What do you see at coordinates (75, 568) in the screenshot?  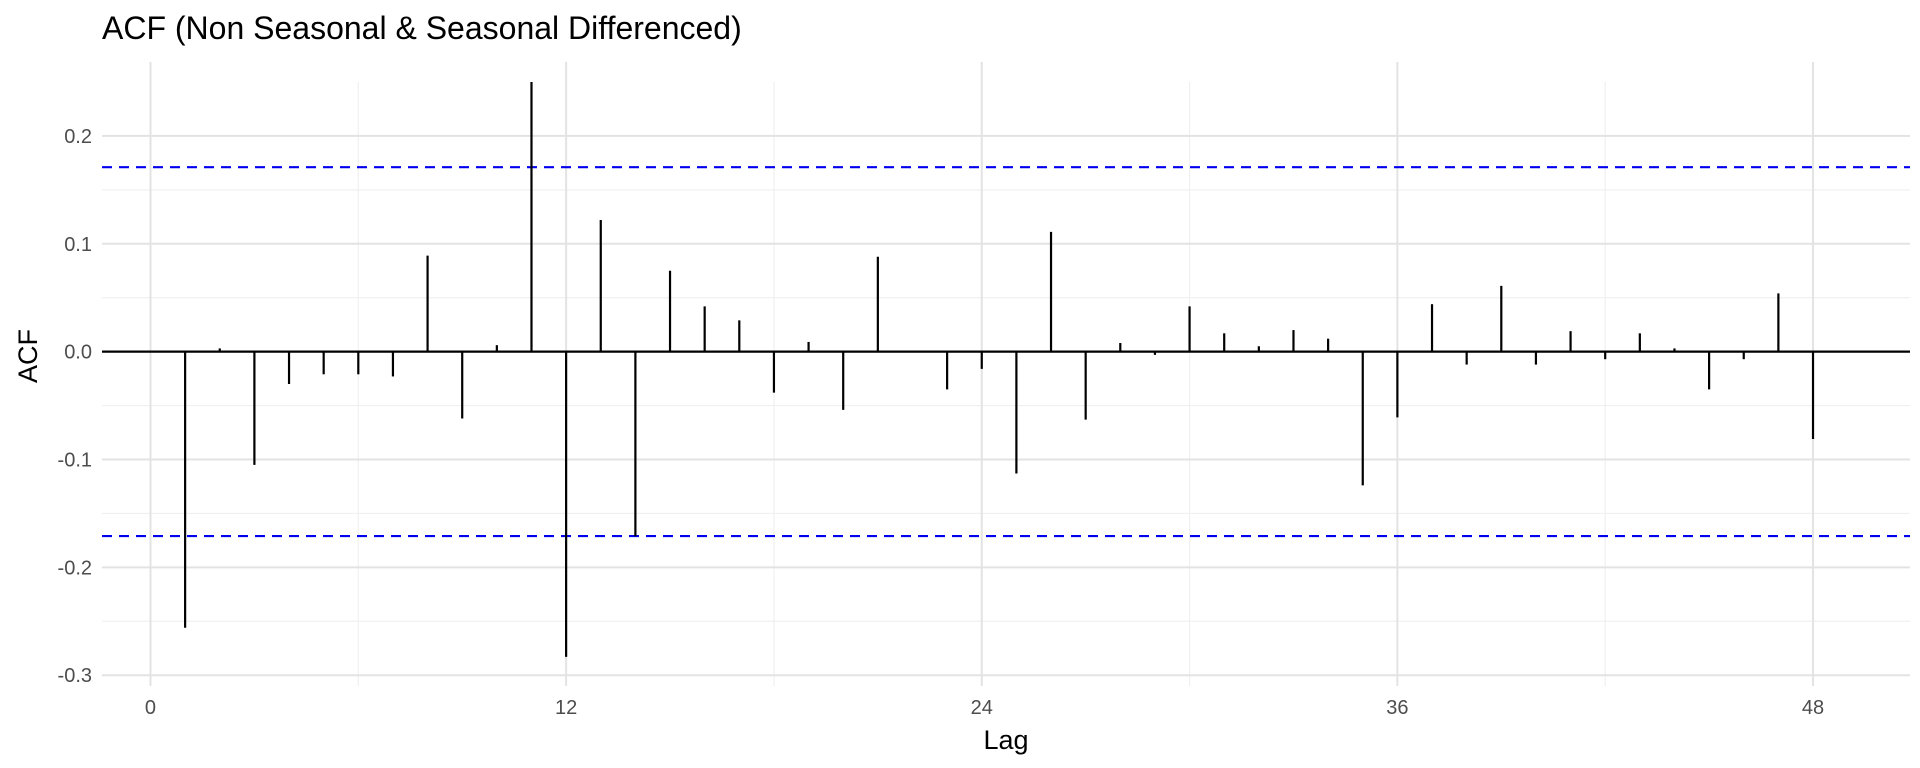 I see `y-tick-label: -0.2` at bounding box center [75, 568].